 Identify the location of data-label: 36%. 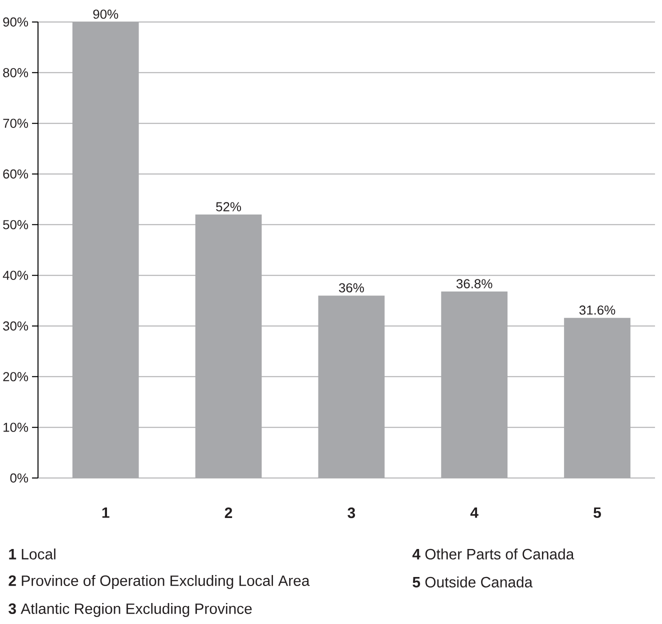
(351, 287).